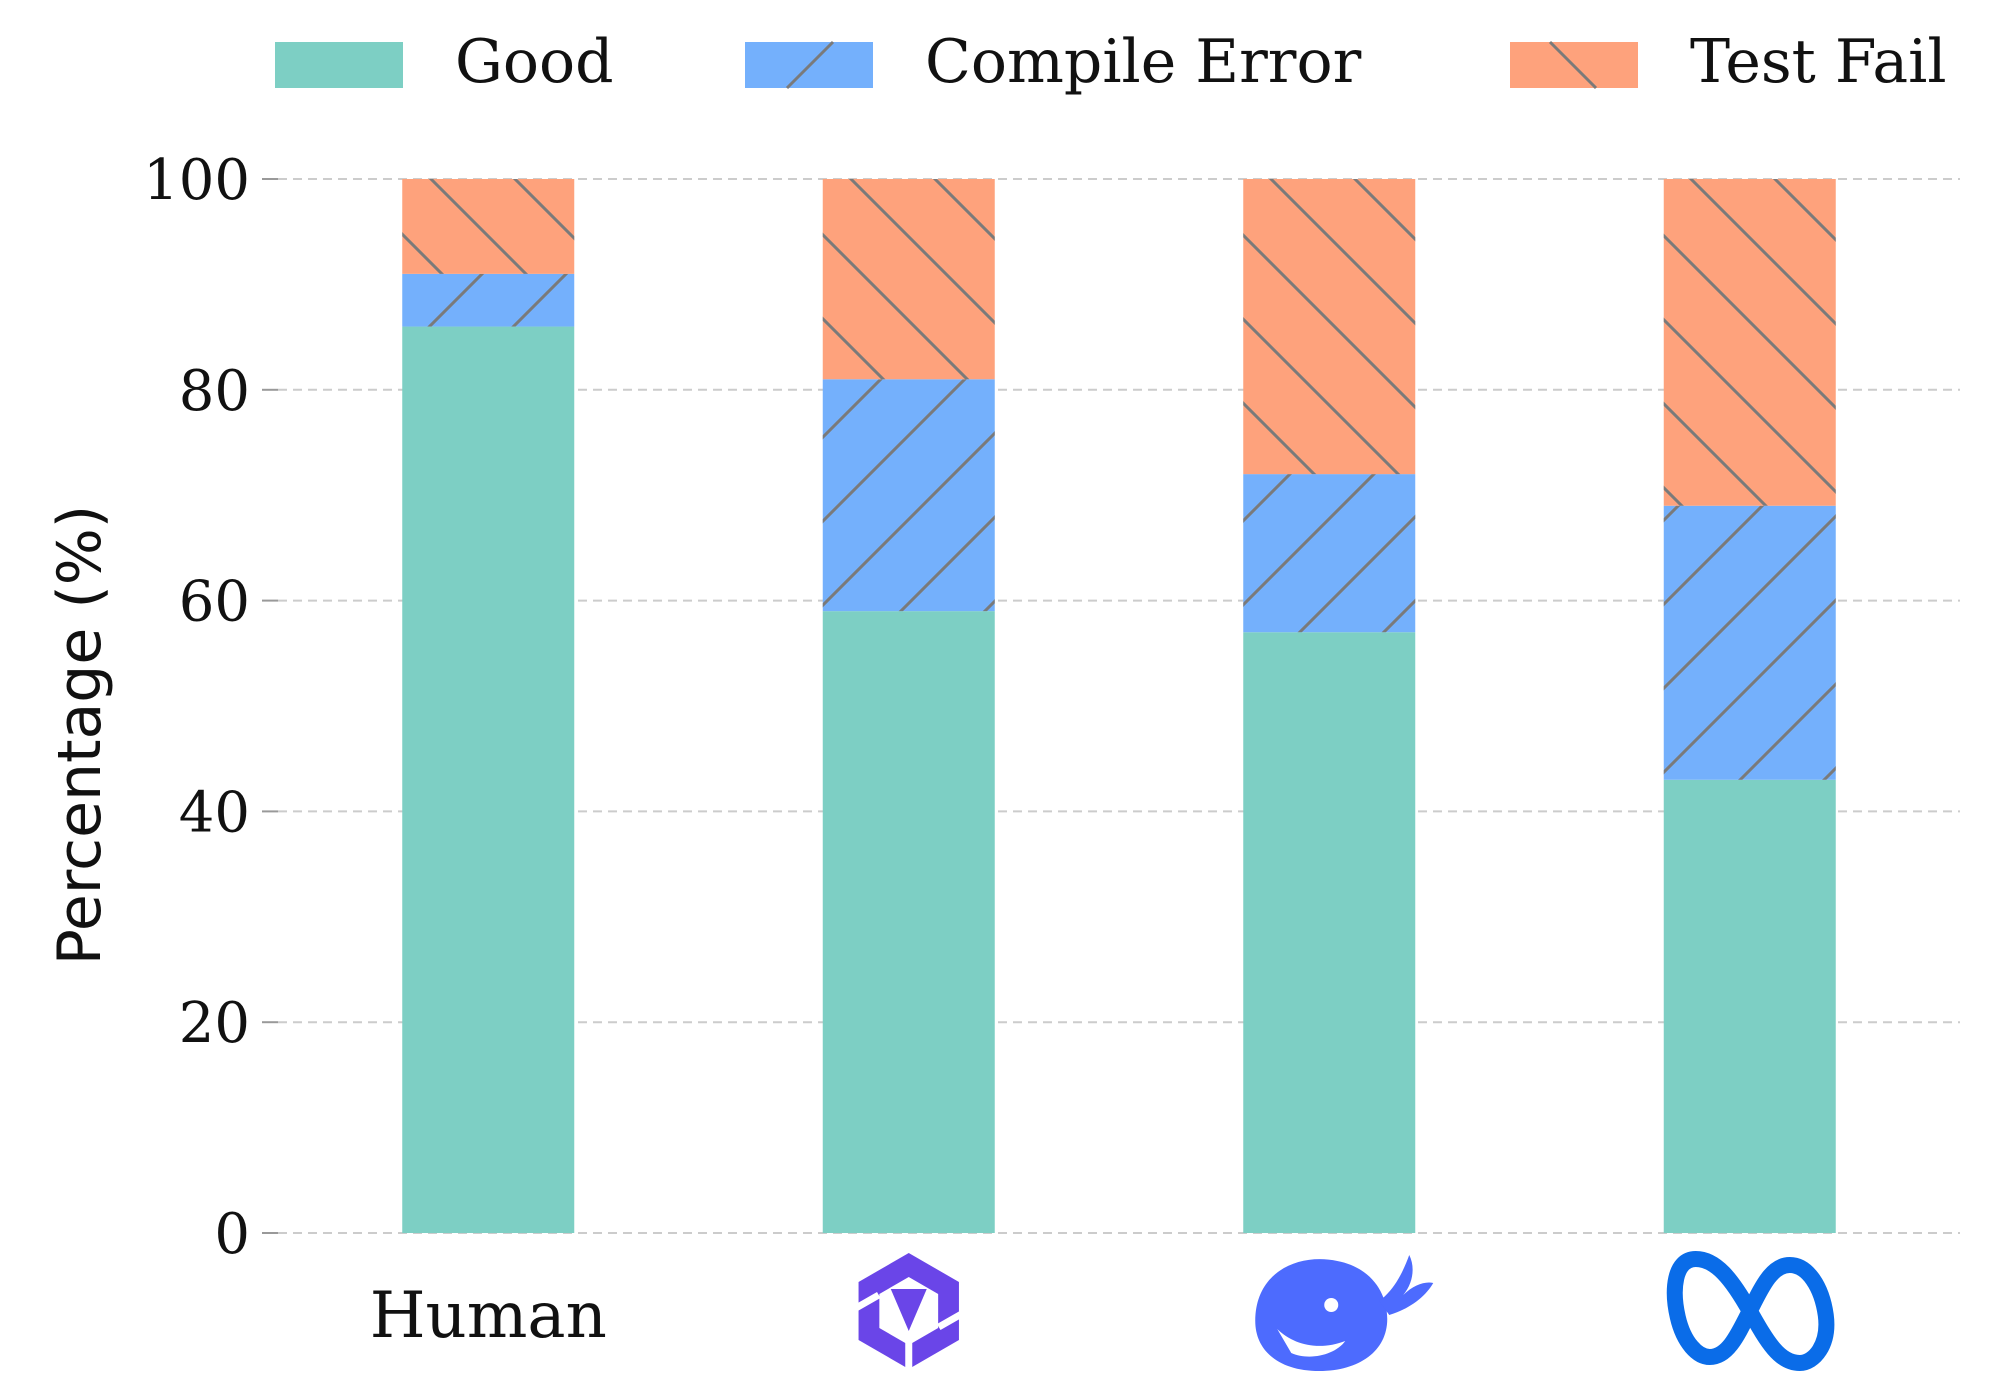  Describe the element at coordinates (196, 180) in the screenshot. I see `y-tick-label: 100` at that location.